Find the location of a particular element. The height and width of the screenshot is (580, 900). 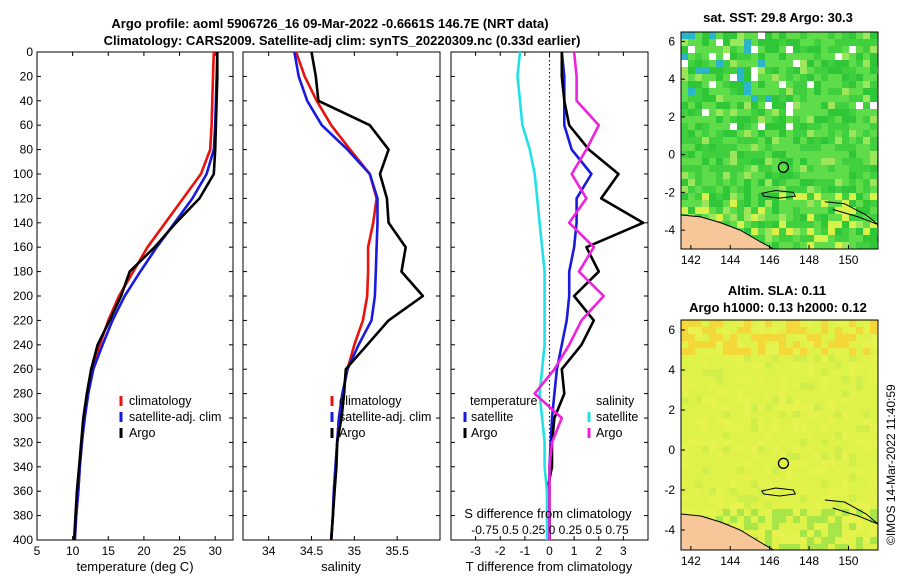

series-line-s-argo is located at coordinates (569, 295).